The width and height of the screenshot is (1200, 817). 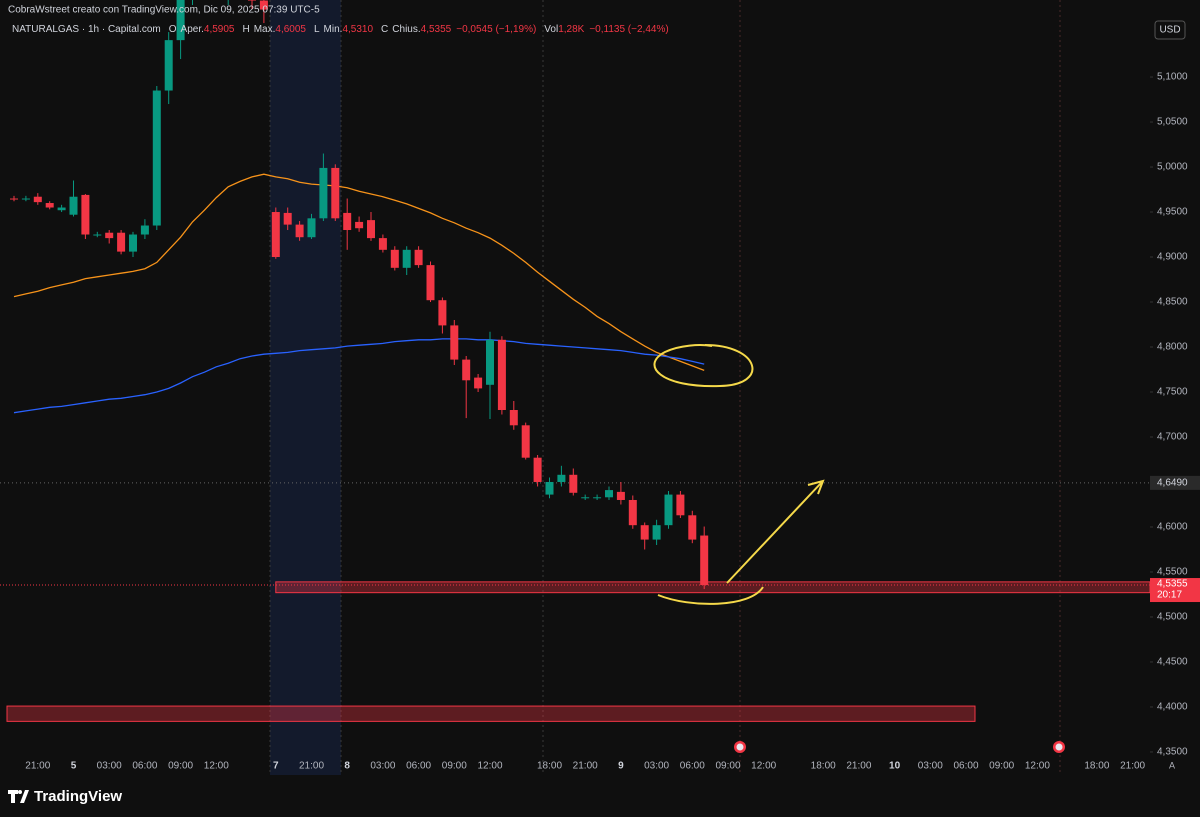 I want to click on volume: 1,28K, so click(x=571, y=29).